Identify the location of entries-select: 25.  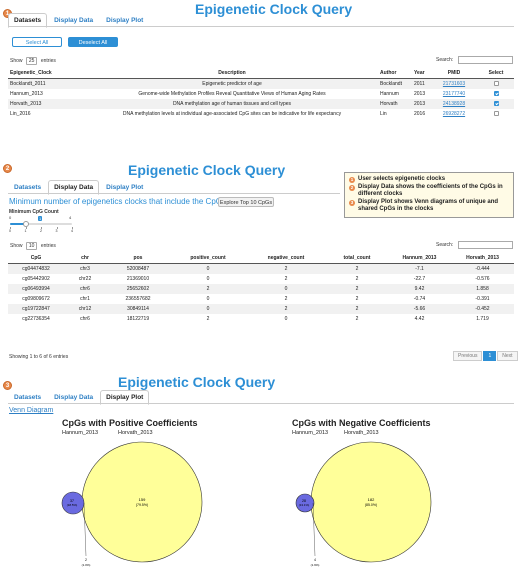
(31, 61).